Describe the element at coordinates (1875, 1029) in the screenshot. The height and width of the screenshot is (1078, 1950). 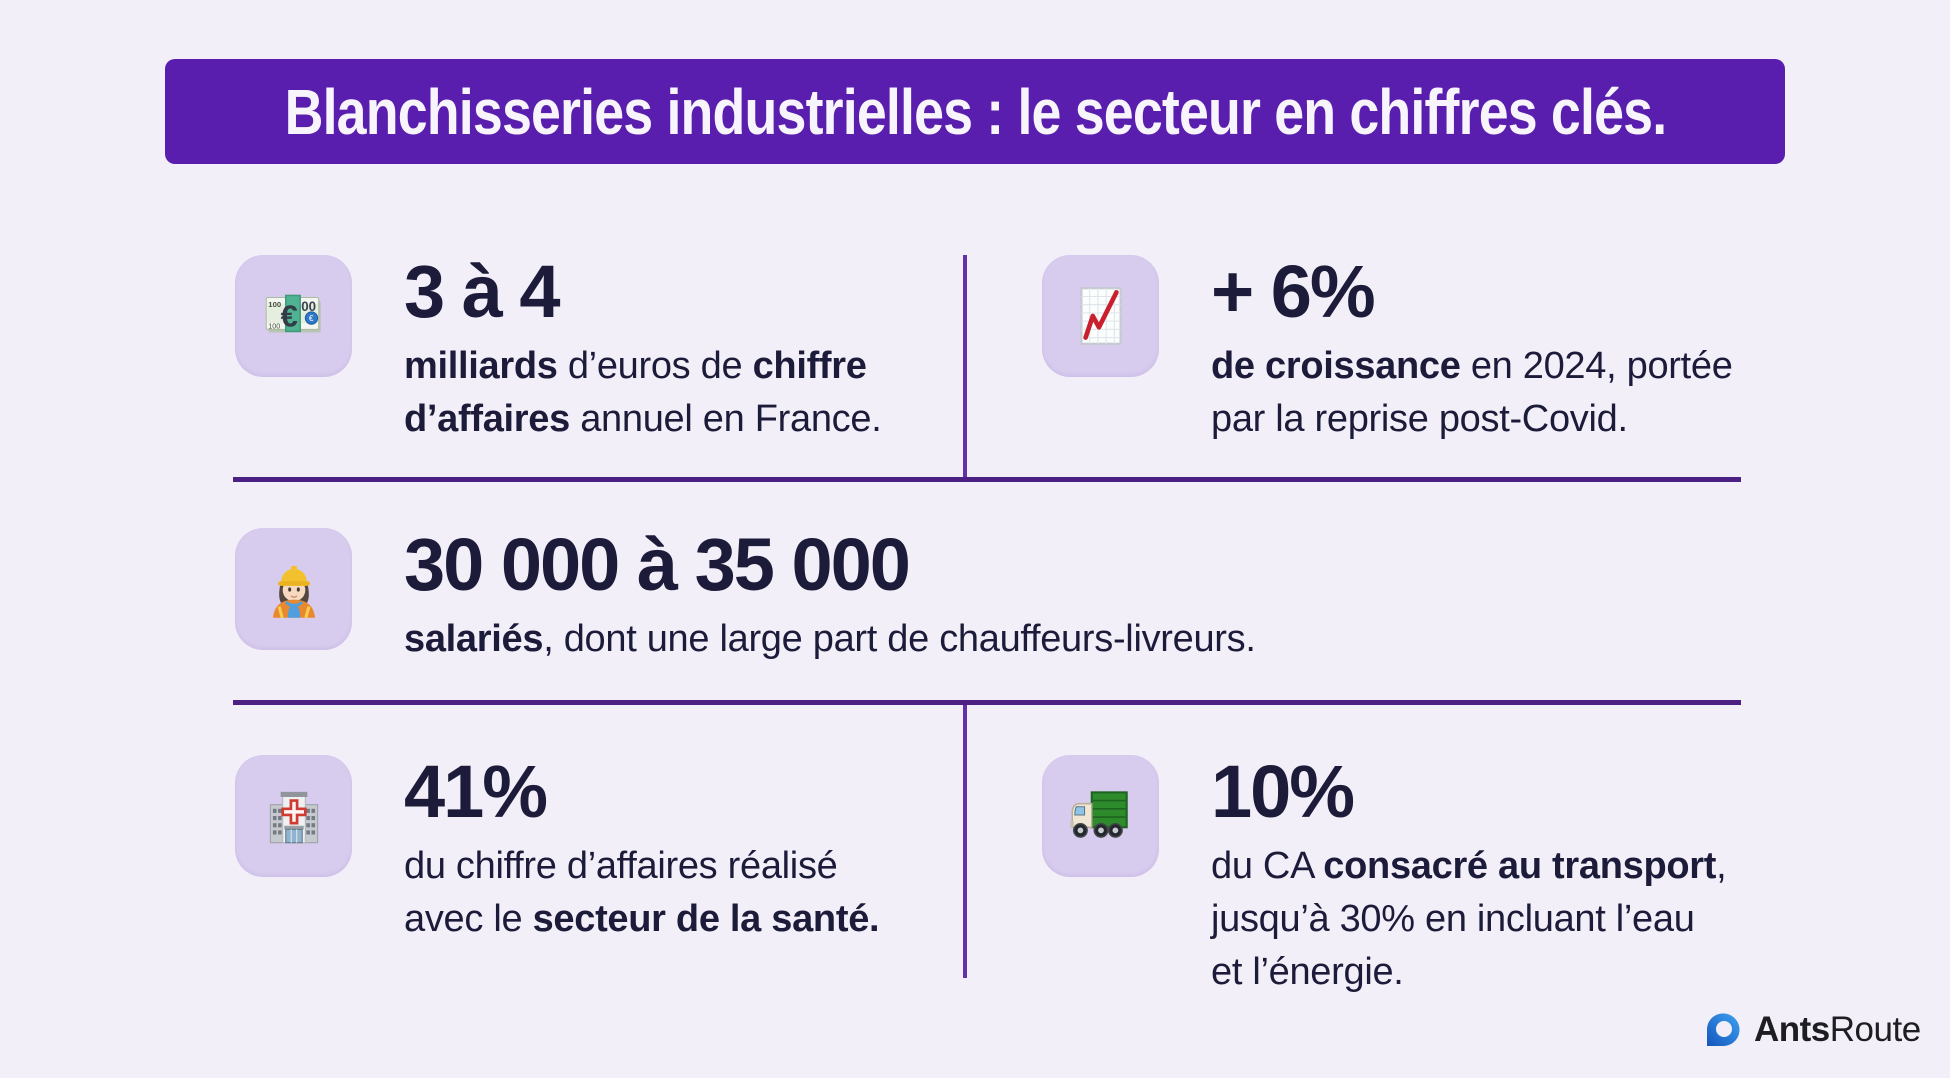
I see `logo-text-route: Route` at that location.